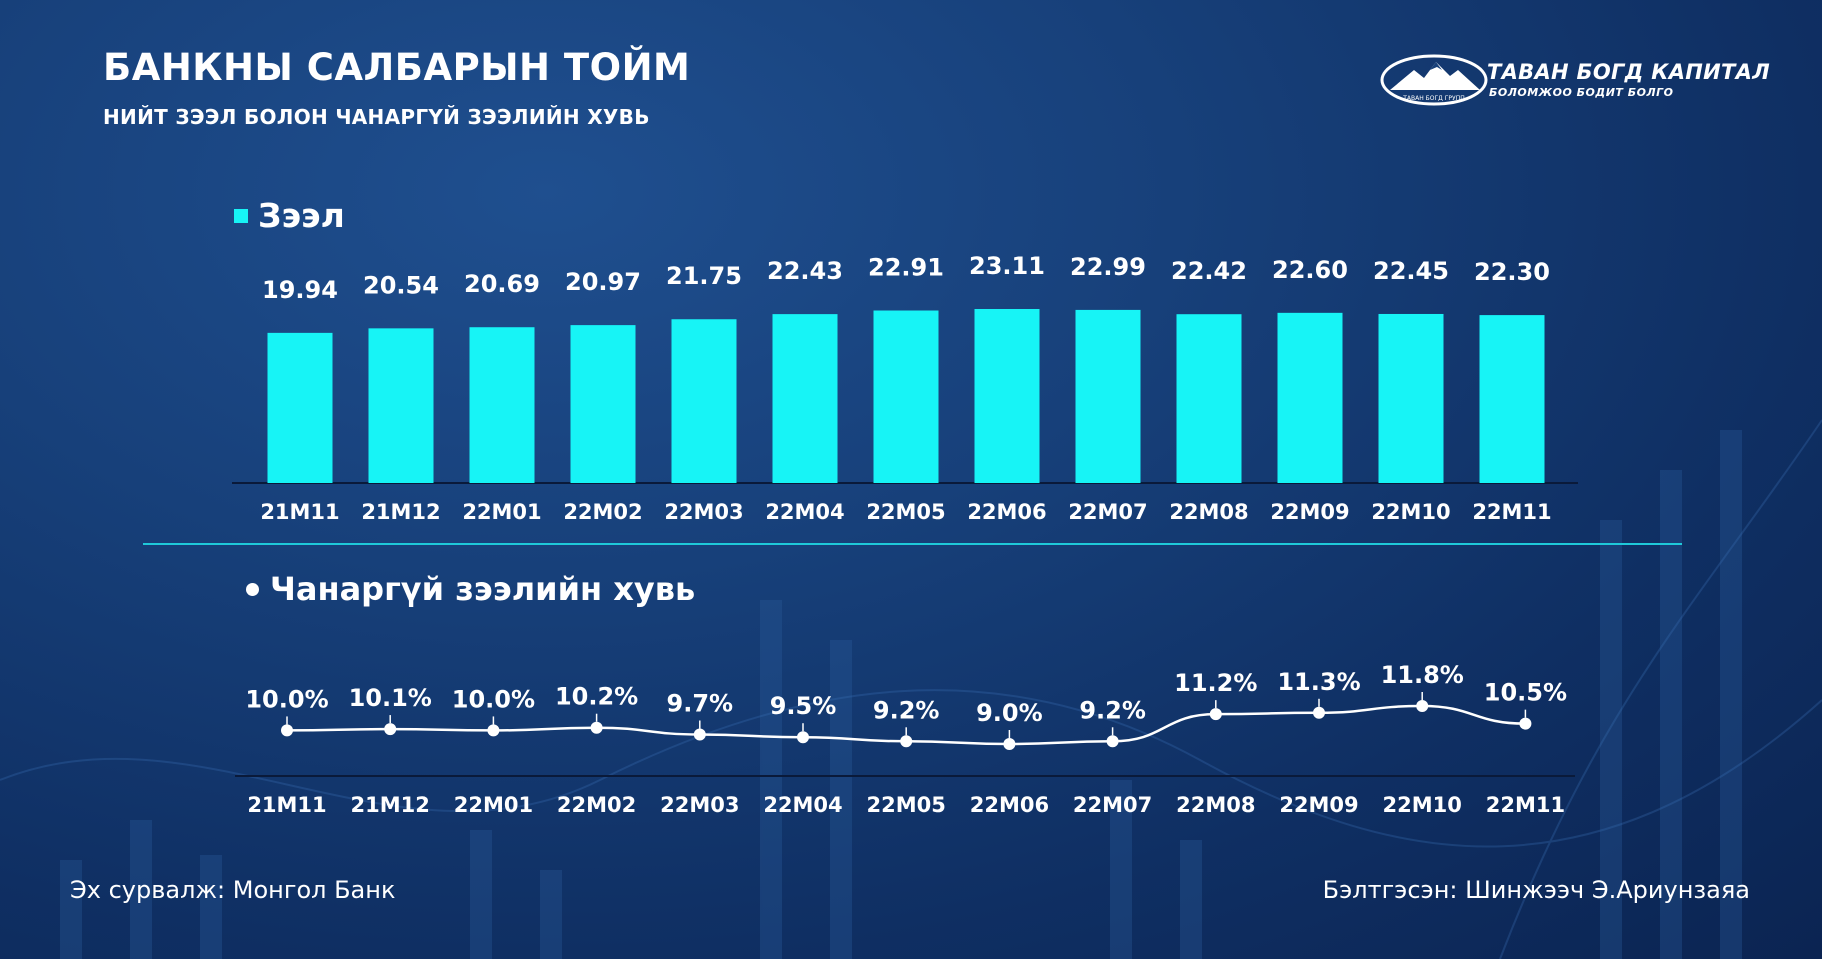 The height and width of the screenshot is (959, 1822). Describe the element at coordinates (502, 405) in the screenshot. I see `bar-22M01` at that location.